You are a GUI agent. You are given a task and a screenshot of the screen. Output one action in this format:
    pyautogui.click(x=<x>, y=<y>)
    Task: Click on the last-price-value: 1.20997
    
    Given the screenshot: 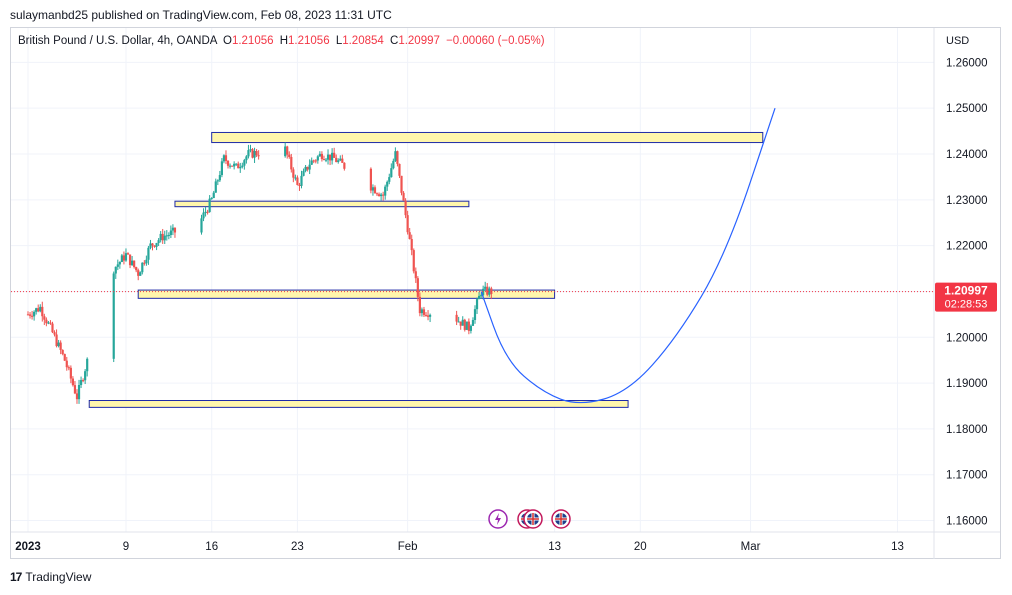 What is the action you would take?
    pyautogui.click(x=966, y=291)
    